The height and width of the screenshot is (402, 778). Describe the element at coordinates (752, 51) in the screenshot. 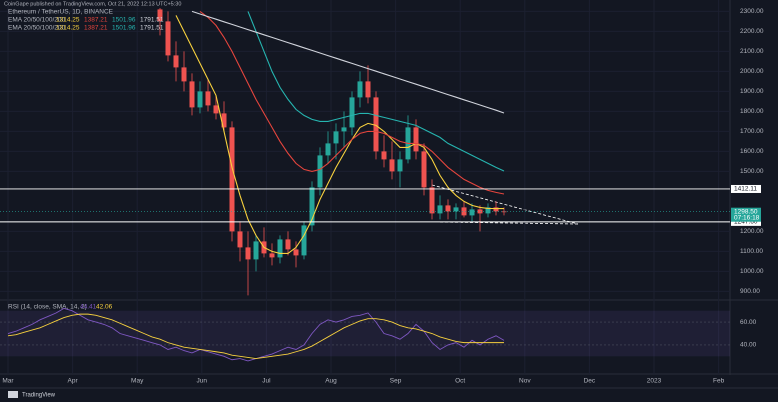

I see `y-tick-label: 2100.00` at that location.